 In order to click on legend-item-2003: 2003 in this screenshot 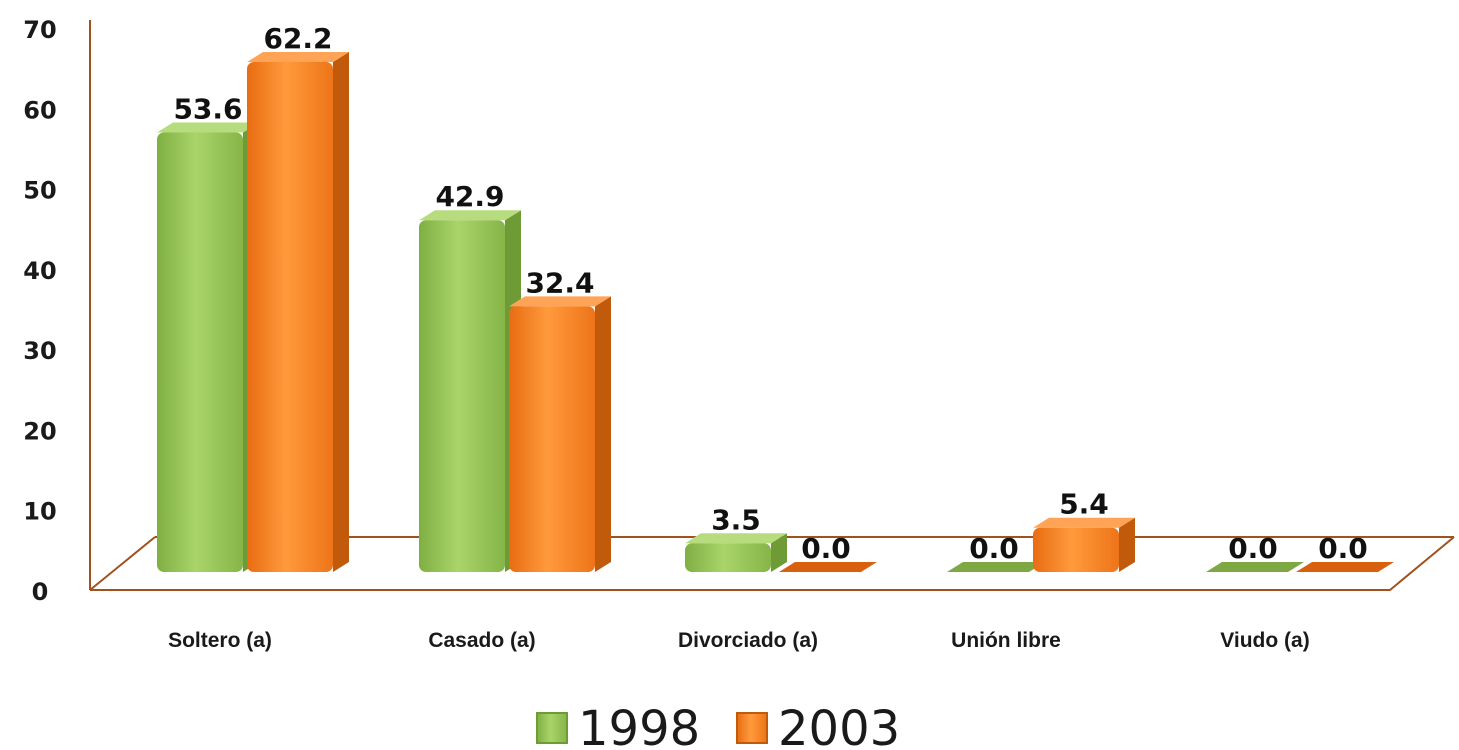, I will do `click(818, 725)`.